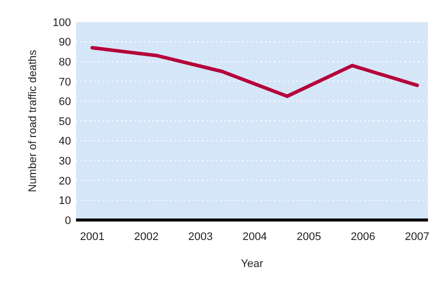 The width and height of the screenshot is (442, 285). I want to click on y-tick-label: 90, so click(64, 42).